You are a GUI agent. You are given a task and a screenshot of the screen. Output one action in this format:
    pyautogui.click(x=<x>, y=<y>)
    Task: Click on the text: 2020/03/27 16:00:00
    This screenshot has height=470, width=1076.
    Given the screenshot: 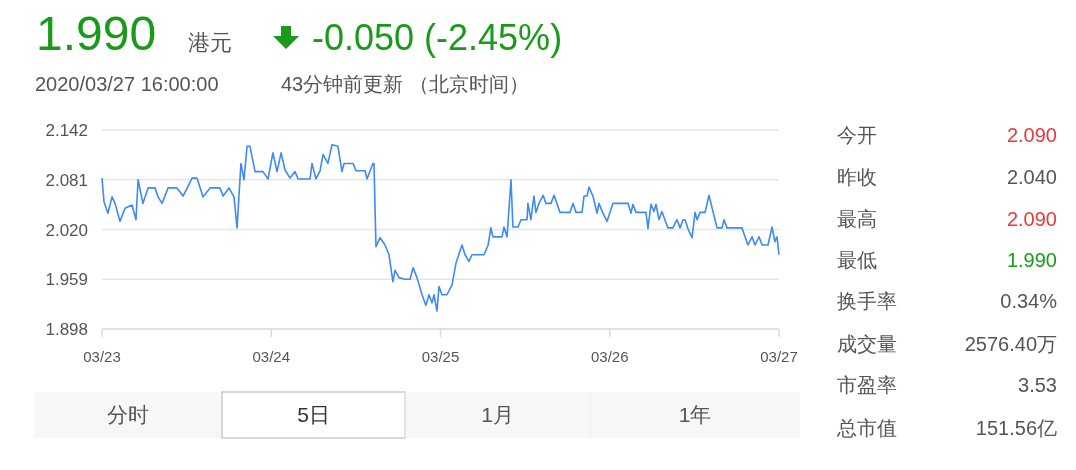 What is the action you would take?
    pyautogui.click(x=127, y=84)
    